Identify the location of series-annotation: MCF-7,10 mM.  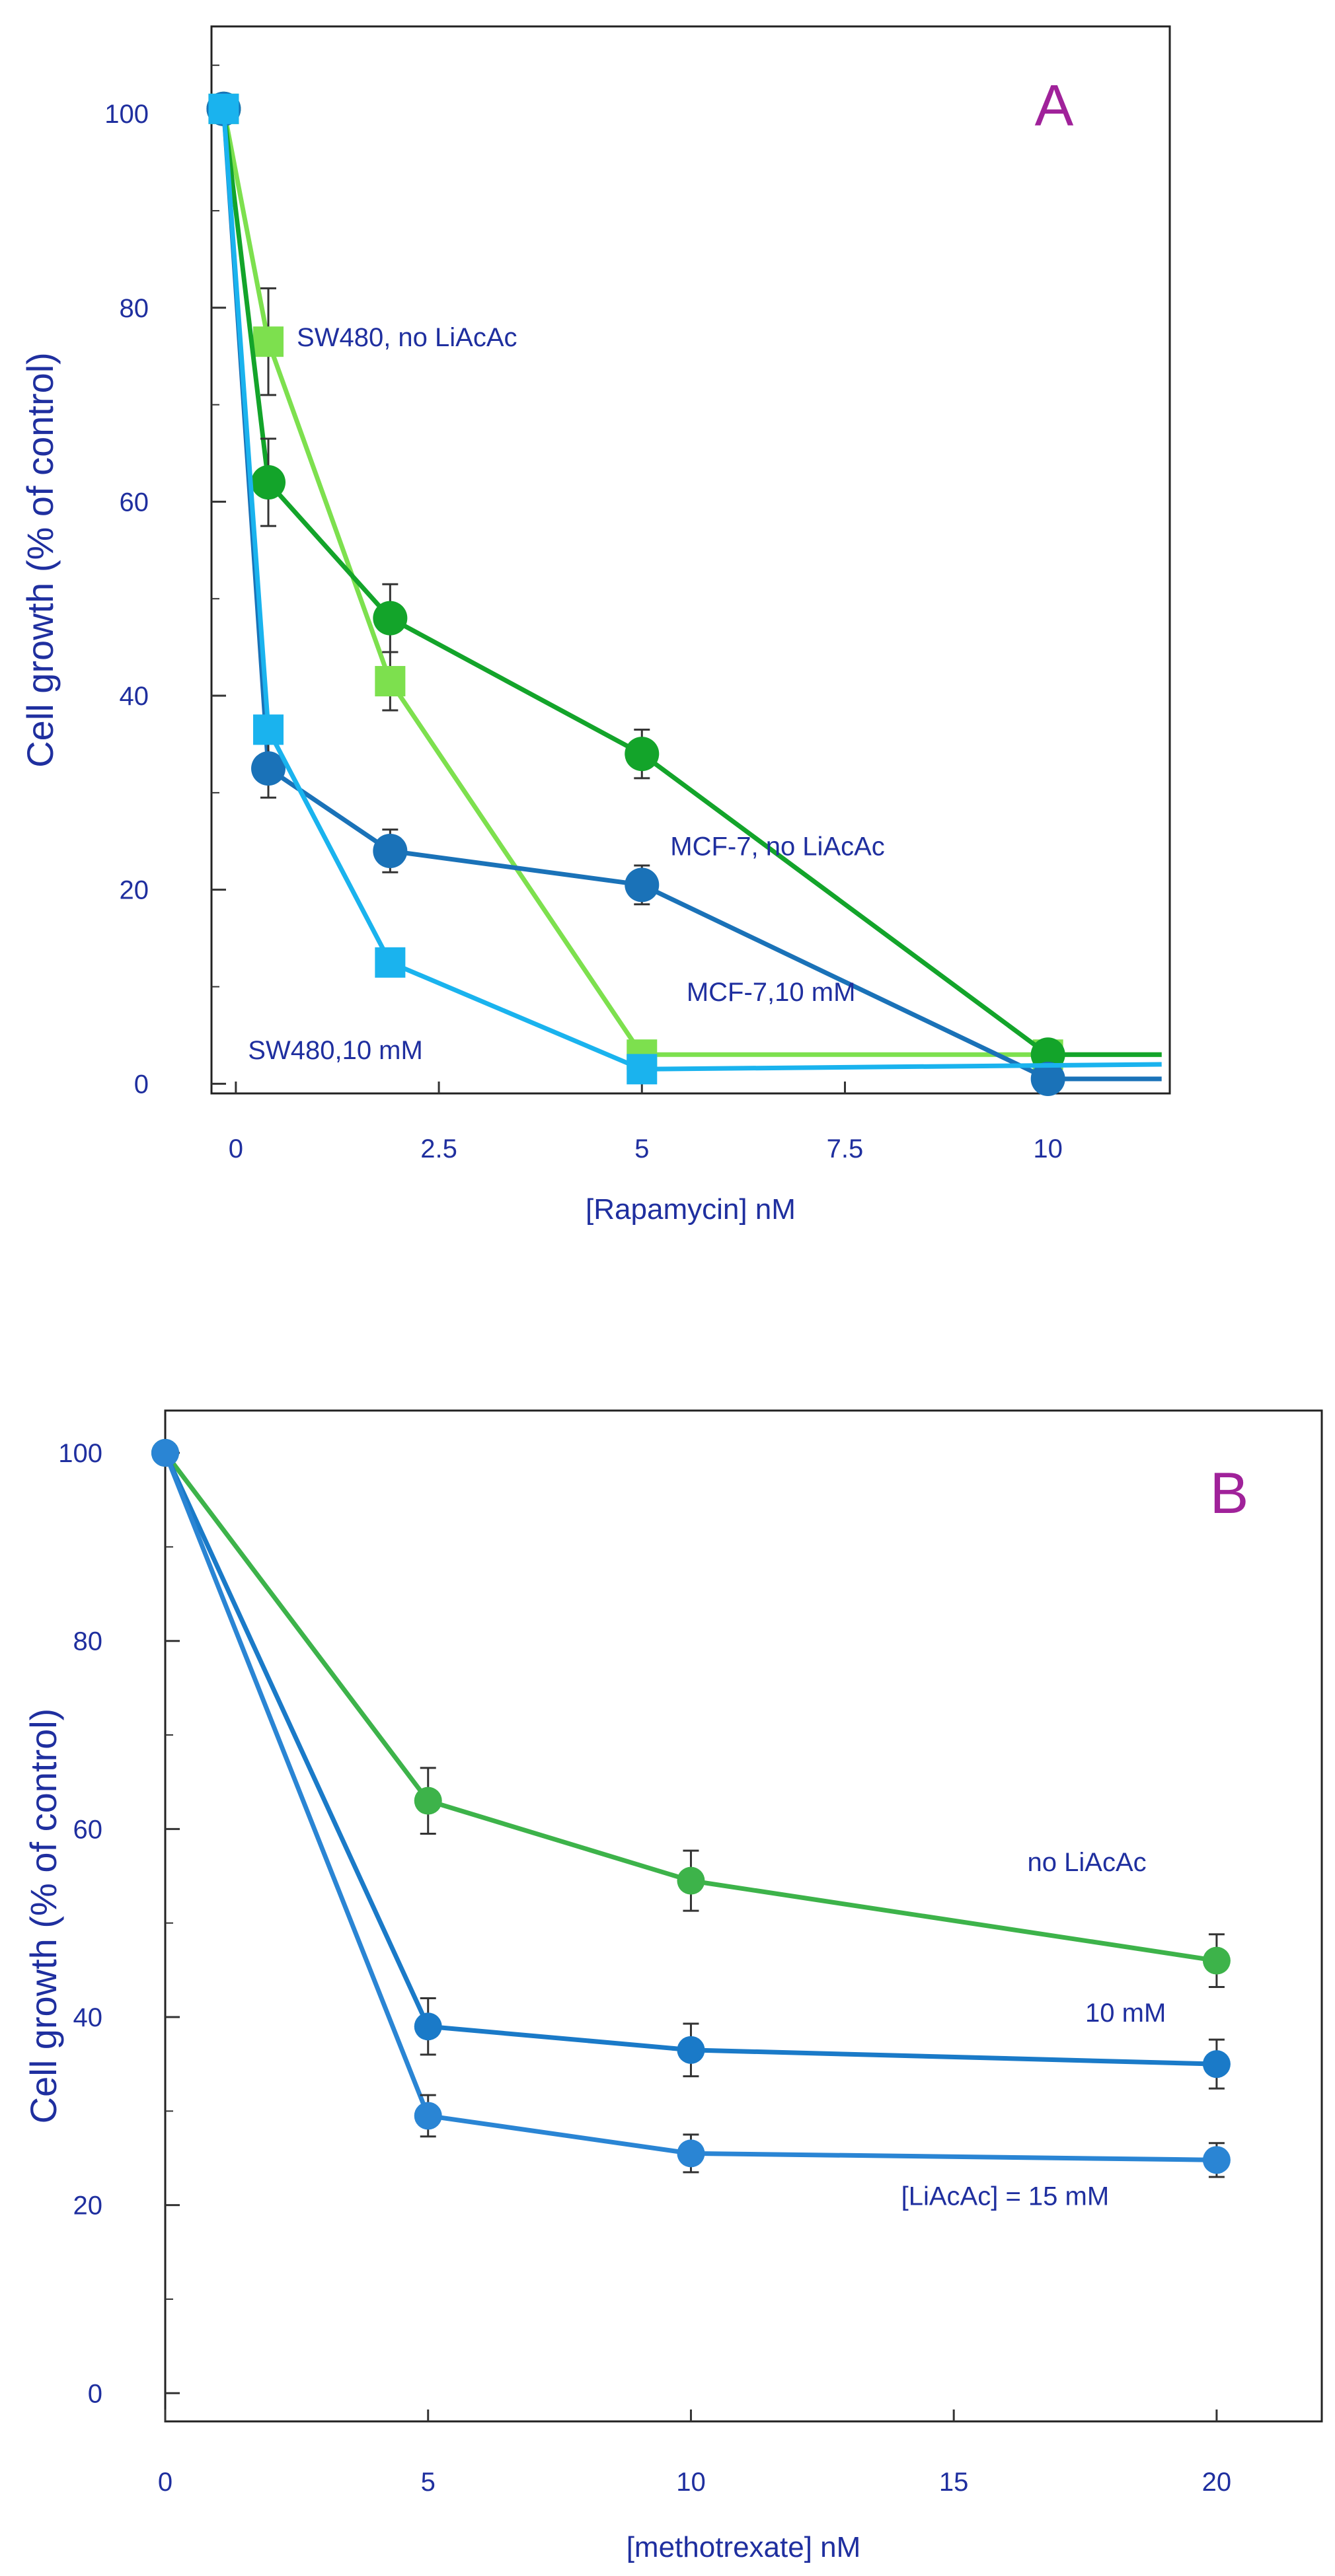
(771, 992).